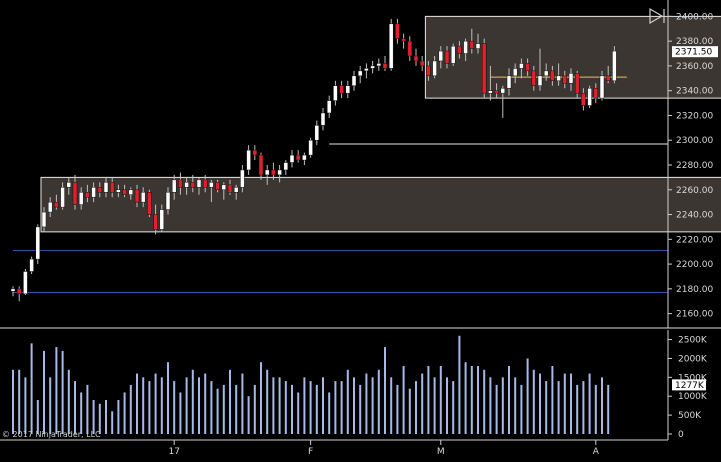 The width and height of the screenshot is (721, 462). What do you see at coordinates (310, 452) in the screenshot?
I see `x-tick-label: F` at bounding box center [310, 452].